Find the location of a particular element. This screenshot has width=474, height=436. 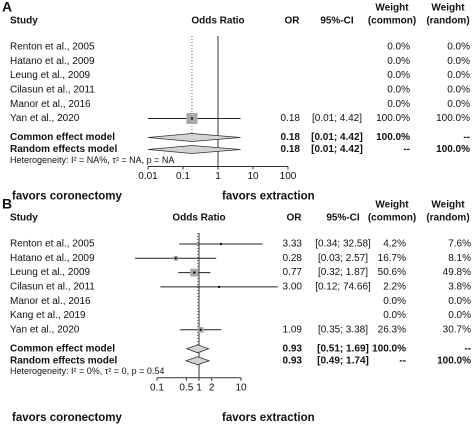

x-tick-label: 0.01 is located at coordinates (148, 176).